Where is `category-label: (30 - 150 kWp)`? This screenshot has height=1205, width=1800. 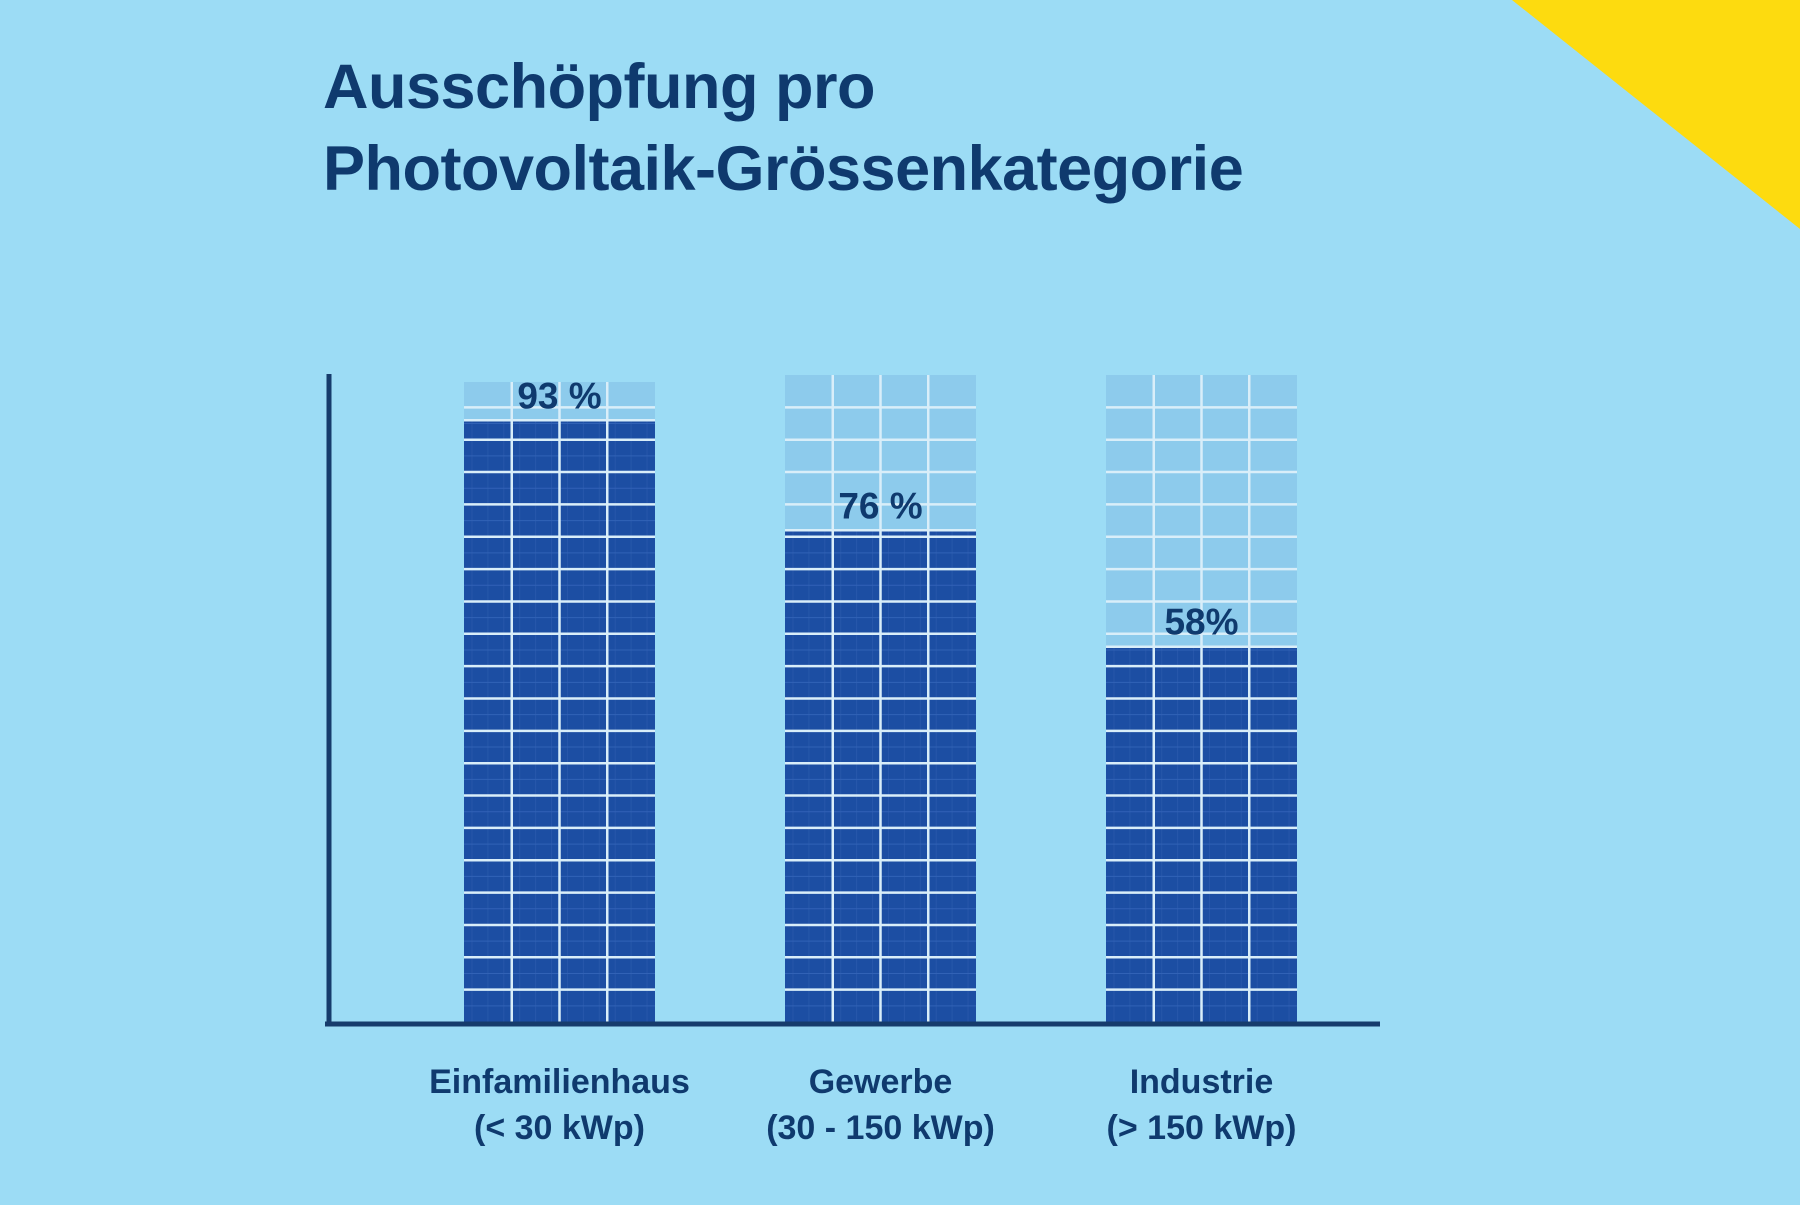
category-label: (30 - 150 kWp) is located at coordinates (880, 1128).